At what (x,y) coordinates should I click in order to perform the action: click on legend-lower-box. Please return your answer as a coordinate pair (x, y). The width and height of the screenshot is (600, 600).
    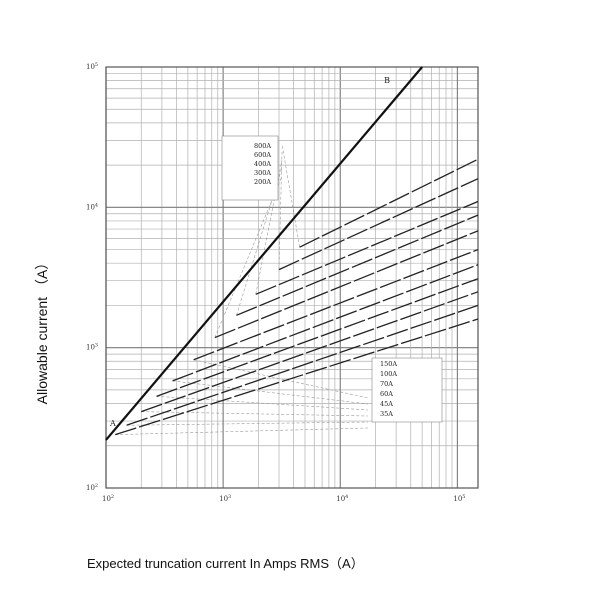
    Looking at the image, I should click on (407, 390).